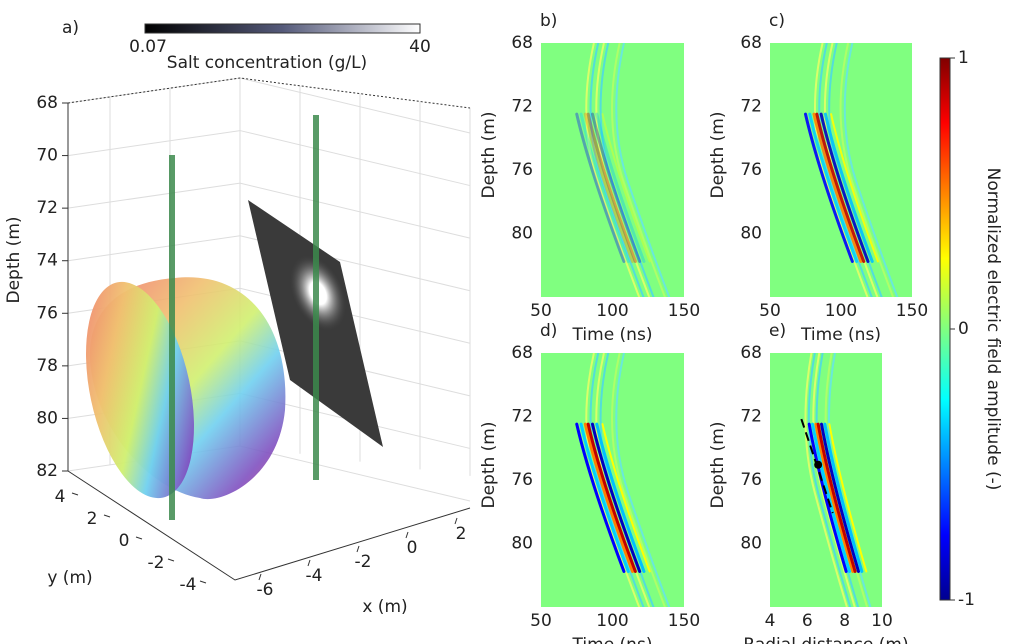 Image resolution: width=1024 pixels, height=644 pixels. Describe the element at coordinates (718, 154) in the screenshot. I see `y-axis-label: Depth (m)` at that location.